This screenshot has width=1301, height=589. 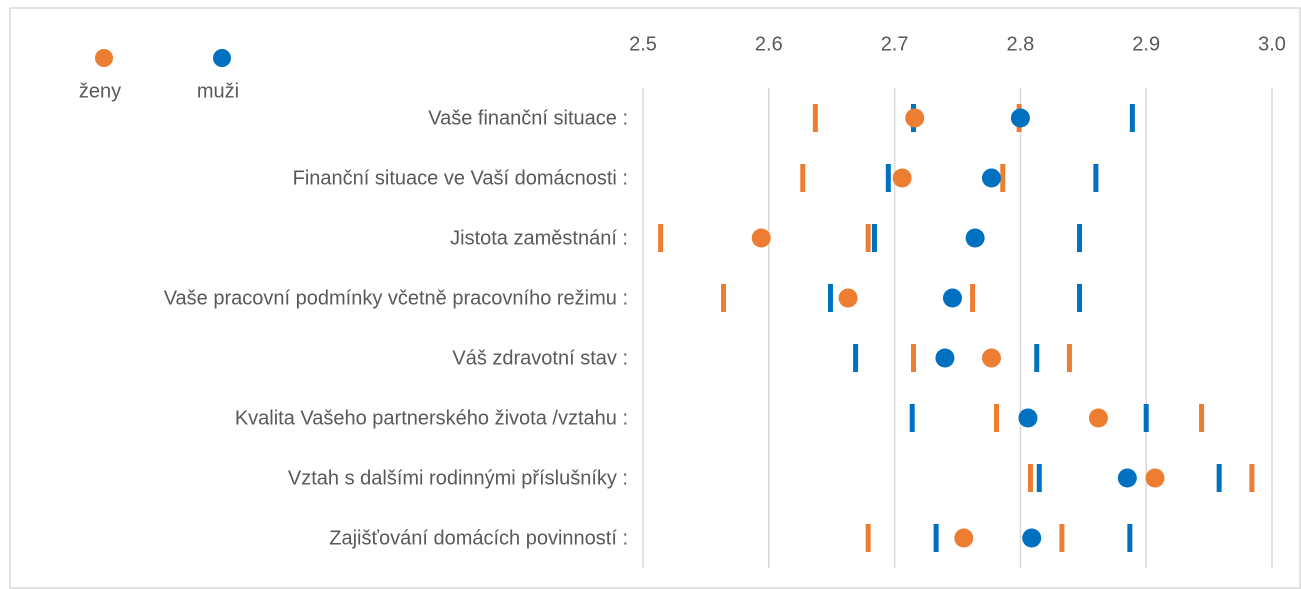 I want to click on category-label: Vaše finanční situace :, so click(x=528, y=118).